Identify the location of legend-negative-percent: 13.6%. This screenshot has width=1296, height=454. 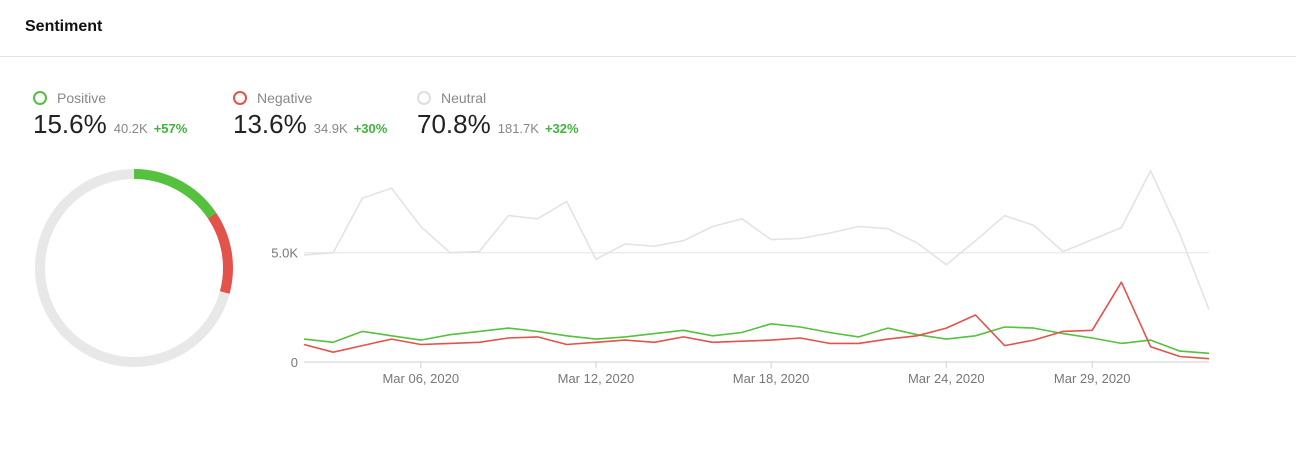
(270, 124).